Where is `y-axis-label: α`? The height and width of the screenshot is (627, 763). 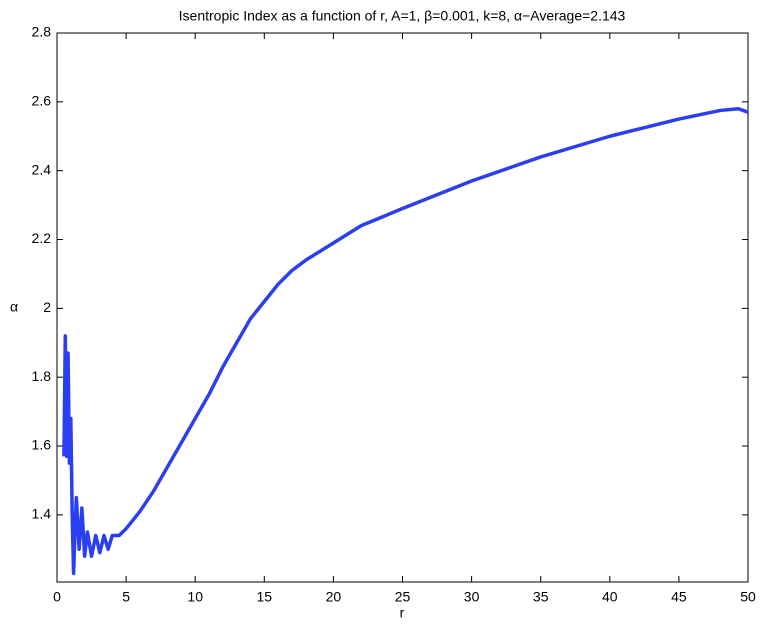 y-axis-label: α is located at coordinates (14, 307).